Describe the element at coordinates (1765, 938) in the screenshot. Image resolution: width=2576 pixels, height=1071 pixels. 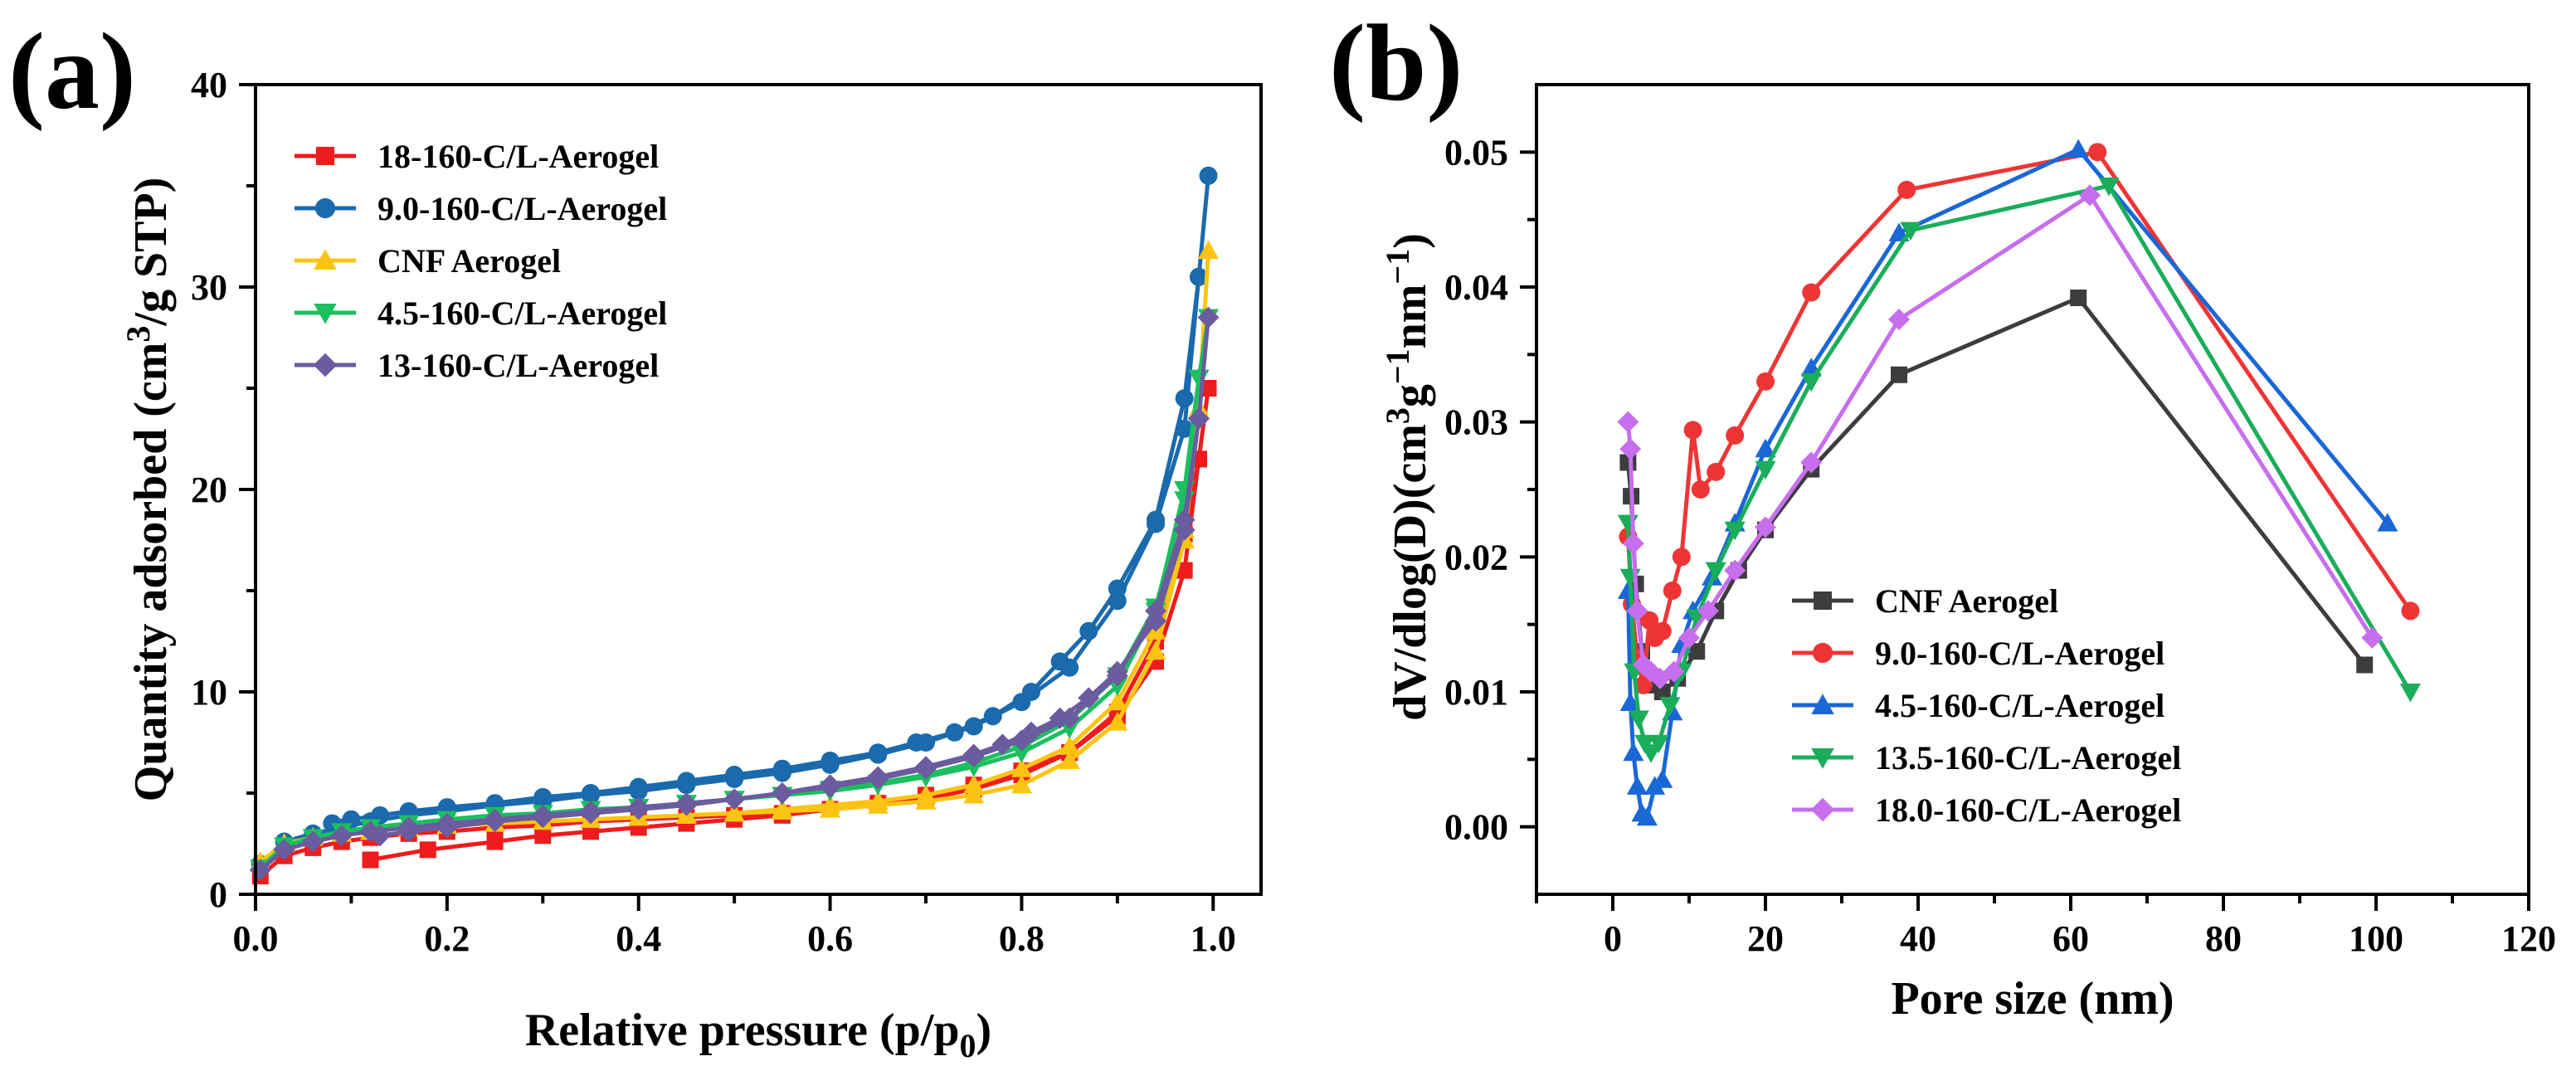
I see `x-tick-label: 20` at that location.